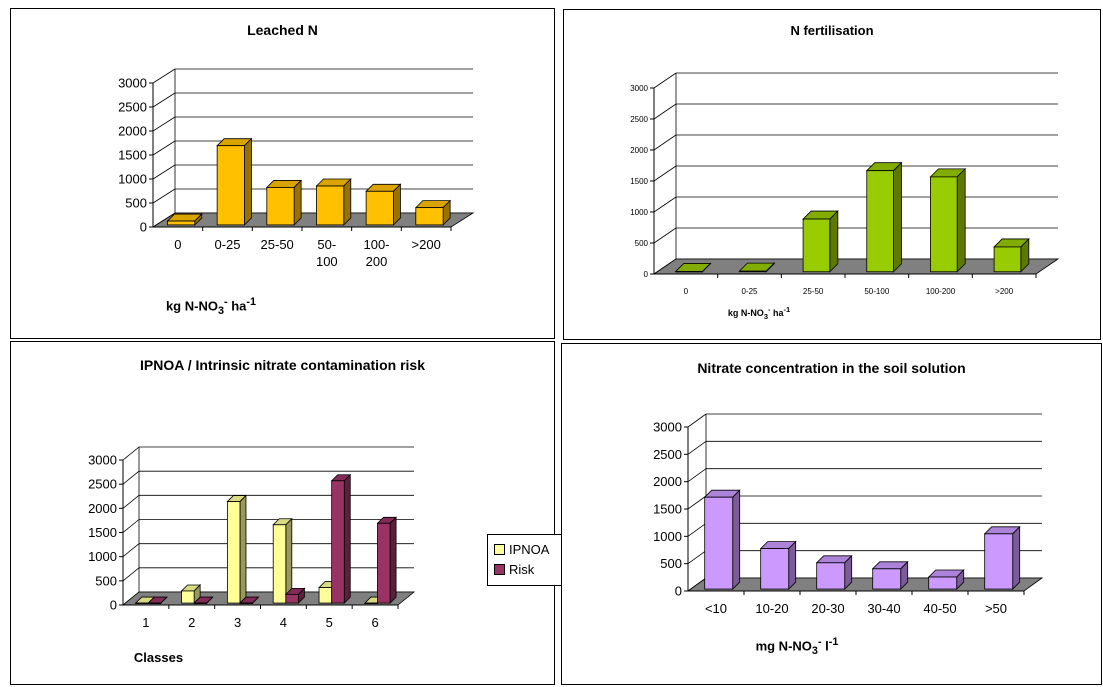  Describe the element at coordinates (237, 622) in the screenshot. I see `x-tick-label: 3` at that location.